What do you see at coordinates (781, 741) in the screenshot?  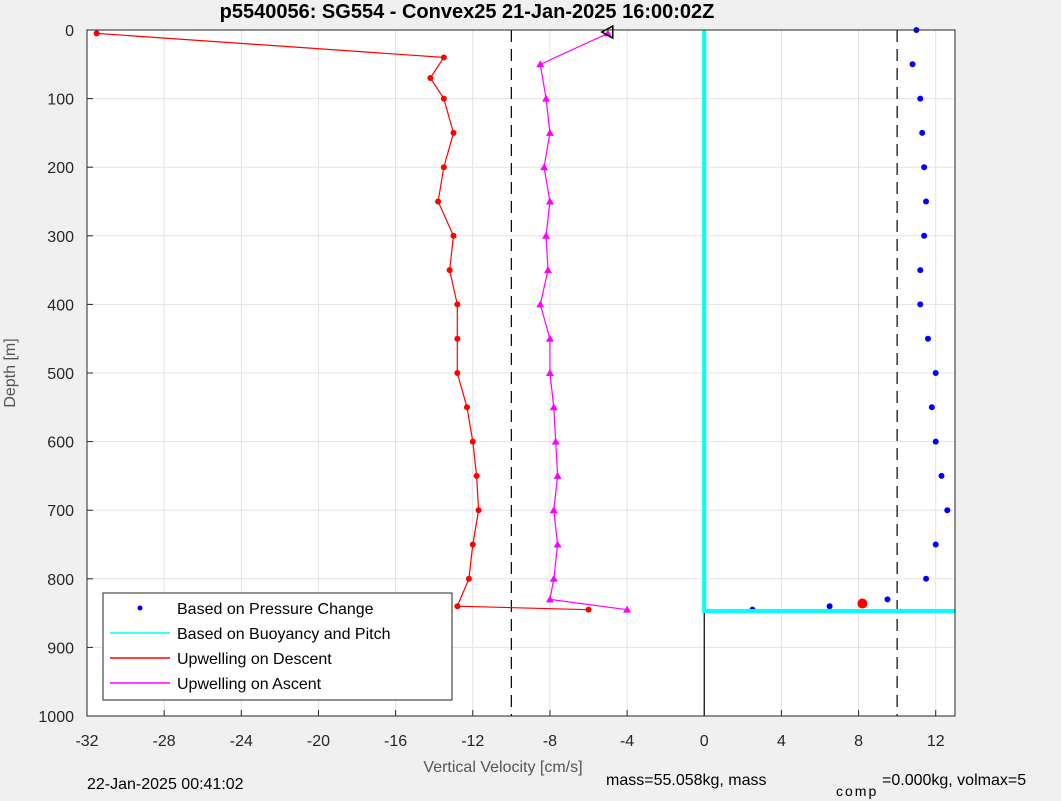 I see `x-tick-label-9: 4` at bounding box center [781, 741].